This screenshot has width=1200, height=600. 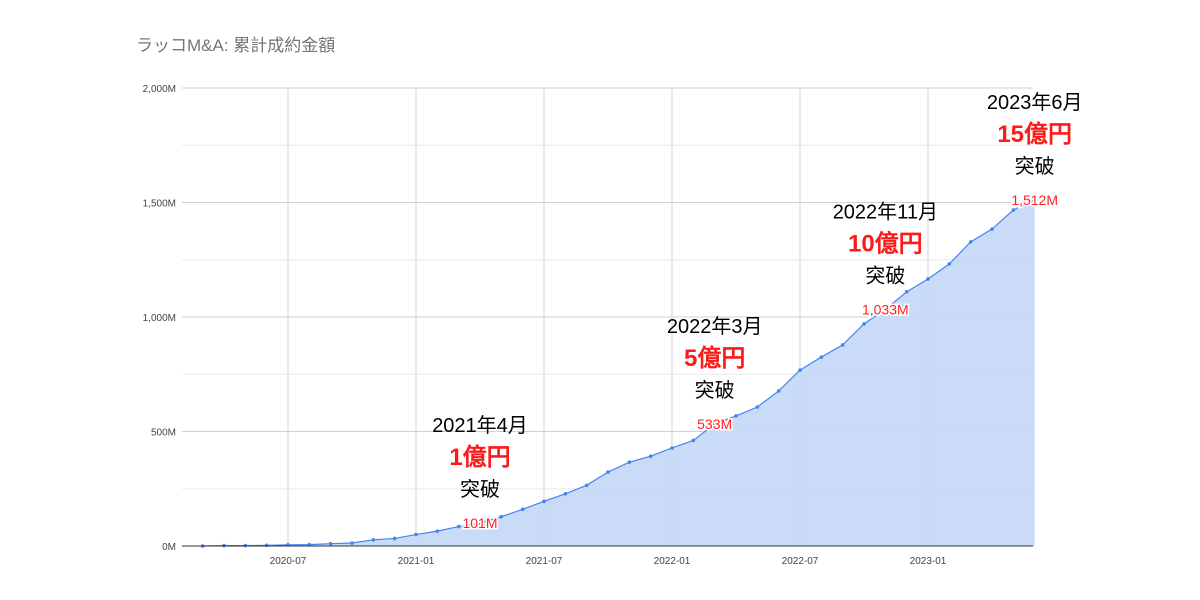 I want to click on annotation-date: 2022年11月, so click(x=885, y=211).